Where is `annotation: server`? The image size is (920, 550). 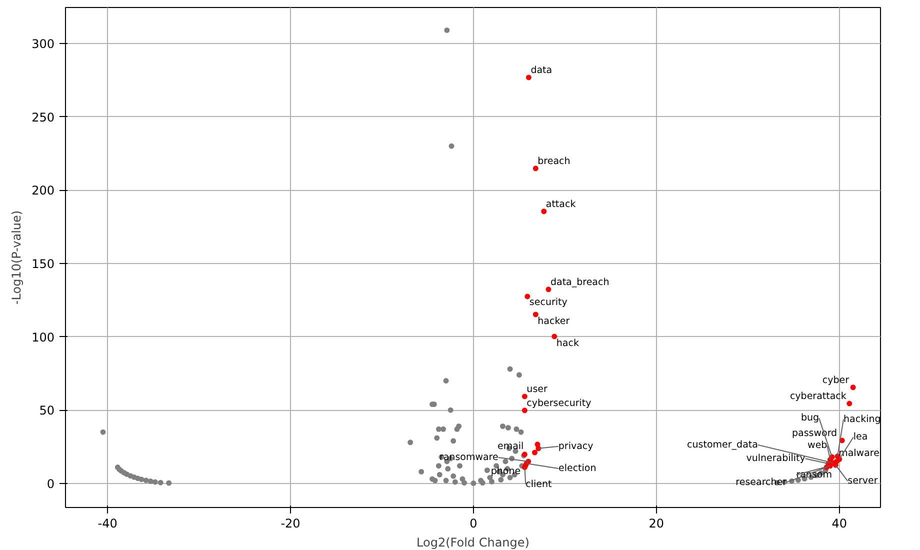
annotation: server is located at coordinates (863, 481).